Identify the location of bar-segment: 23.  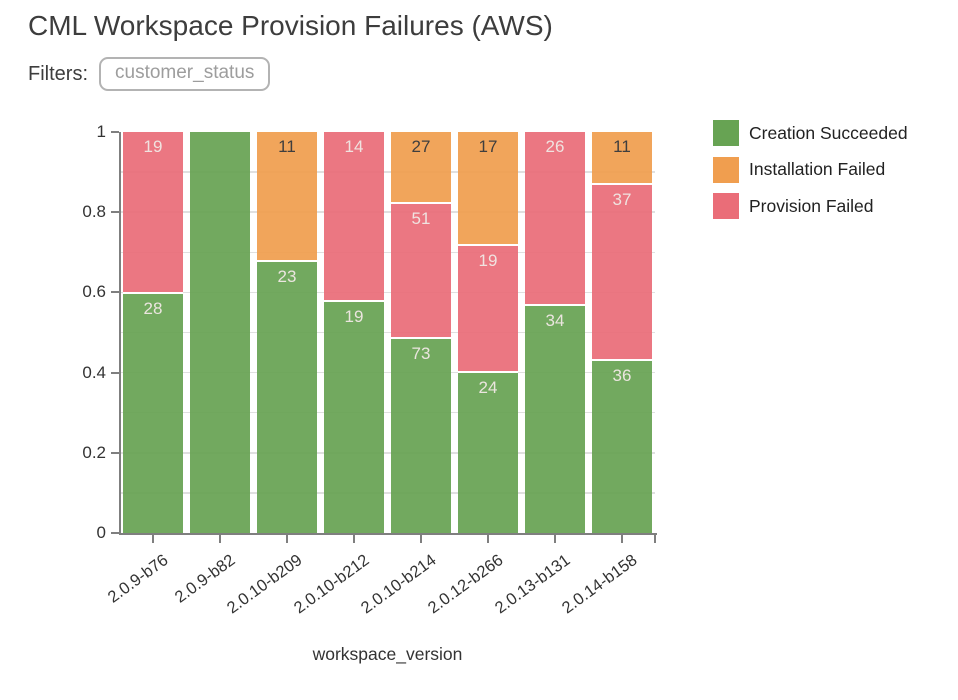
(287, 397).